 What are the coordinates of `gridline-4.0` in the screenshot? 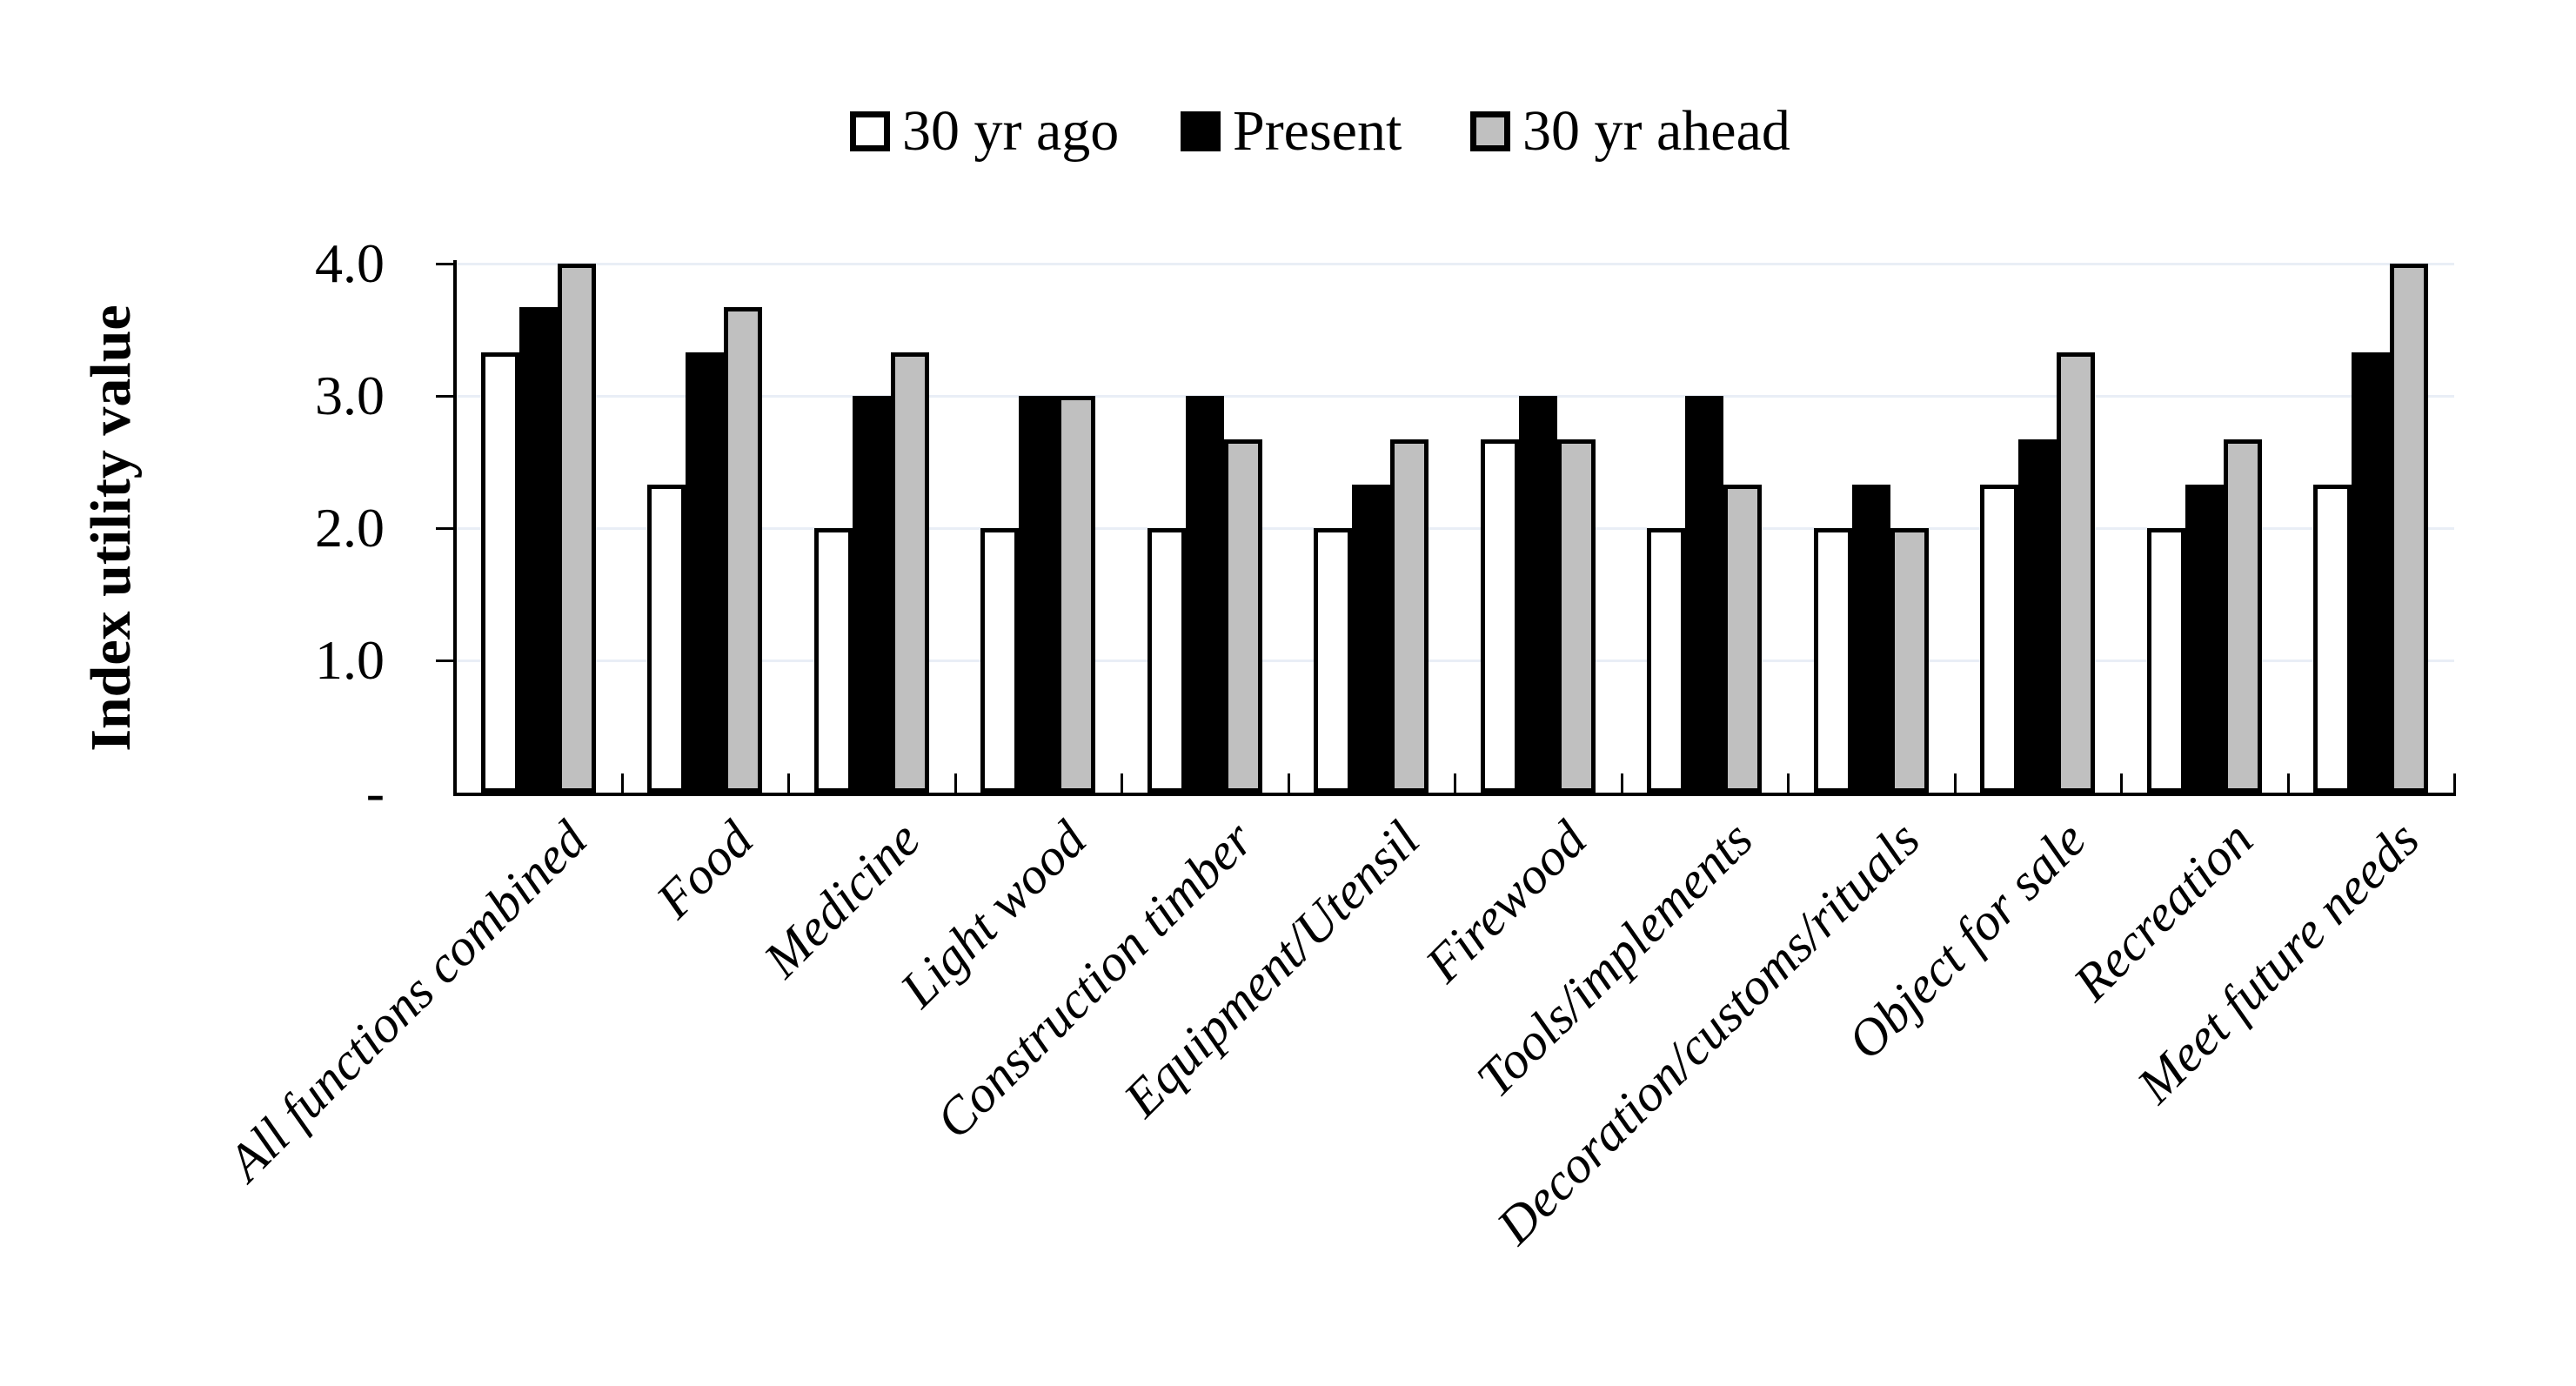 It's located at (1454, 264).